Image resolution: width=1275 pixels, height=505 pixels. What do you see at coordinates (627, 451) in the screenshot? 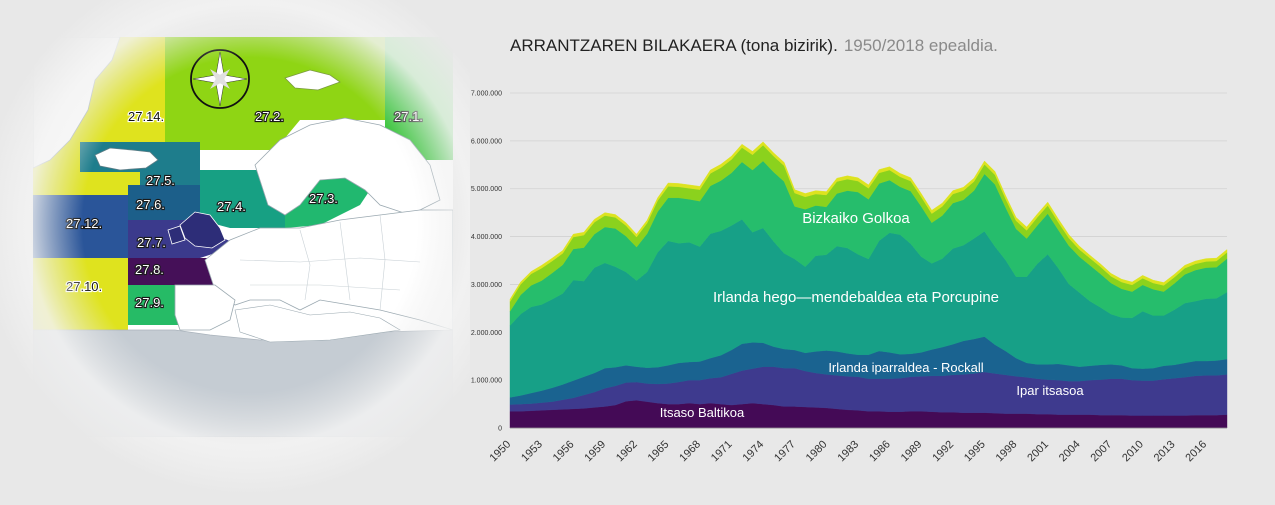
I see `x-tick-label: 1962` at bounding box center [627, 451].